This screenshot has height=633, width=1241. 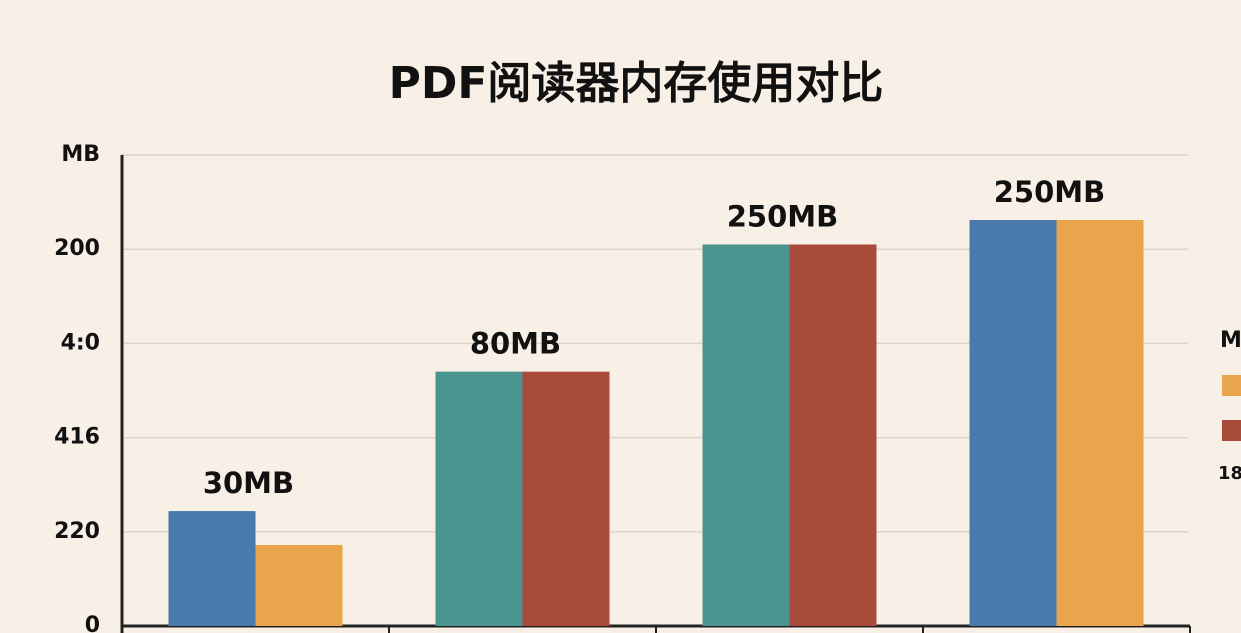 I want to click on bar-annotation: 80MB, so click(x=515, y=344).